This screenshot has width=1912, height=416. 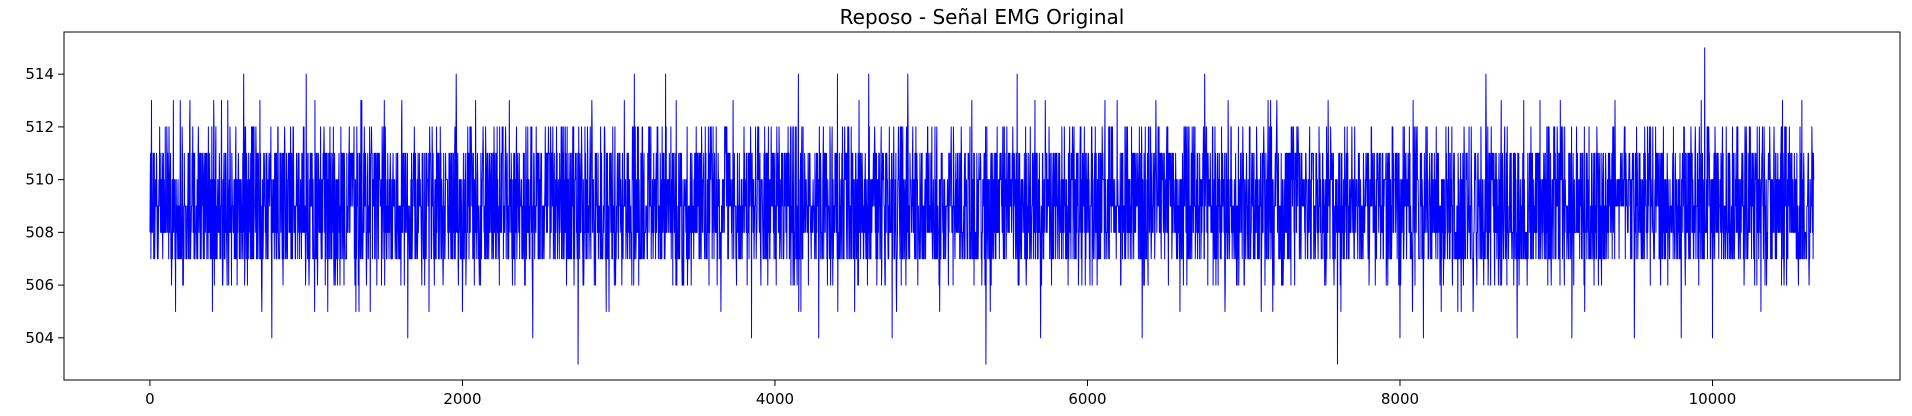 What do you see at coordinates (1713, 399) in the screenshot?
I see `x-tick-label: 10000` at bounding box center [1713, 399].